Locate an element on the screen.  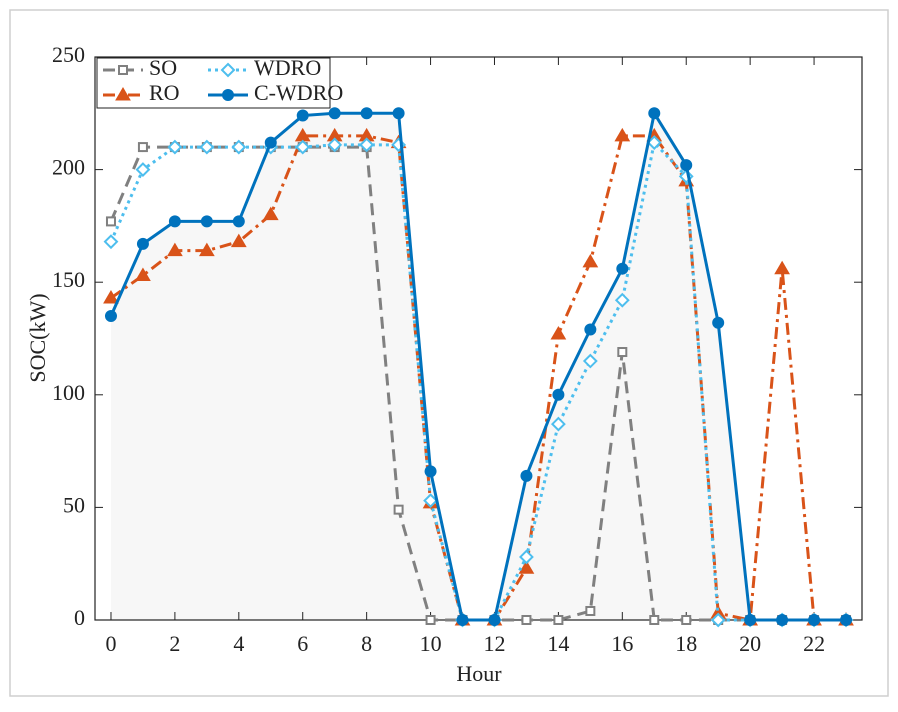
y-axis-label: SOC(kW) is located at coordinates (37, 337).